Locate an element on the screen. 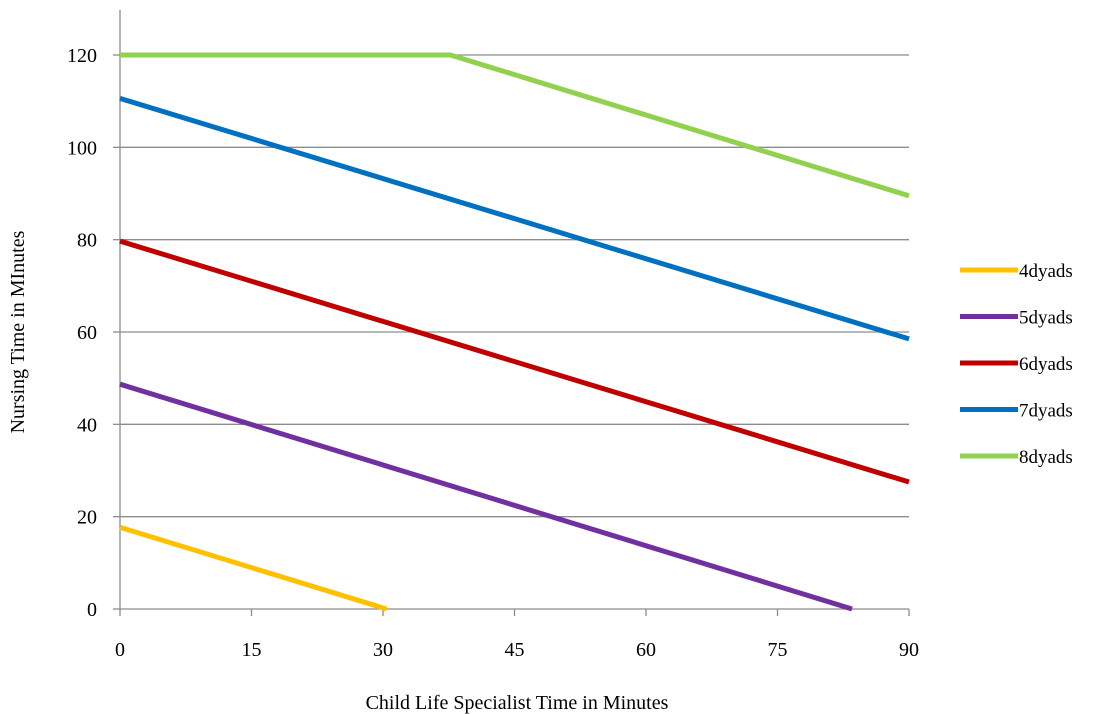  x-tick-label: 60 is located at coordinates (646, 650).